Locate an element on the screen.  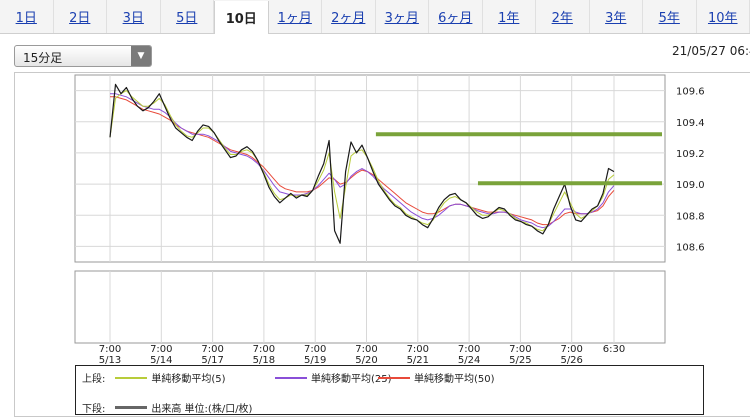
tab-5: 1ヶ月 is located at coordinates (295, 16).